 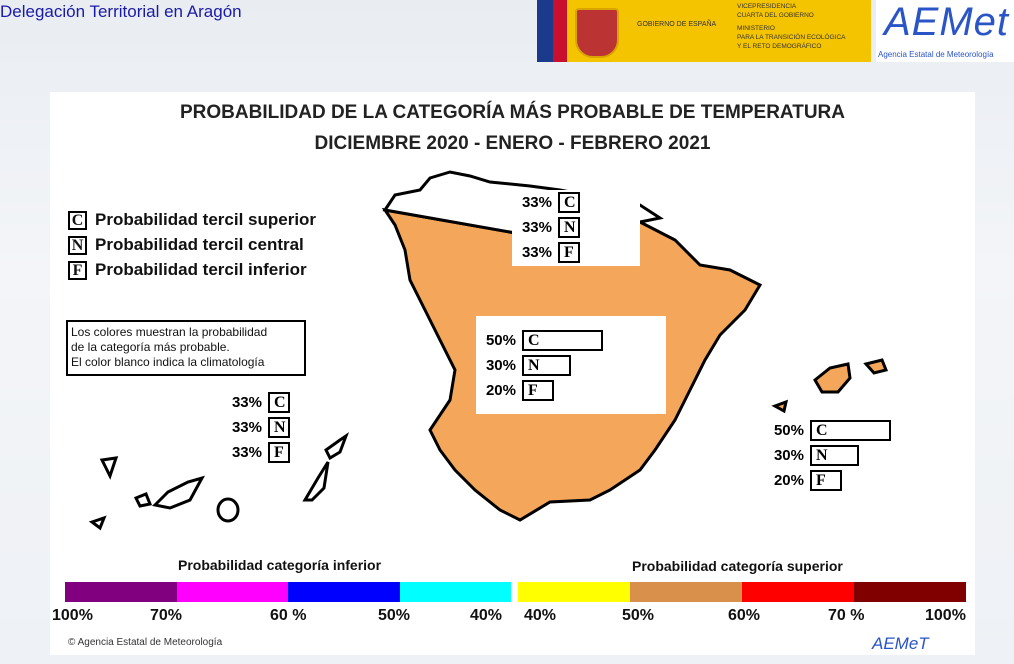 What do you see at coordinates (145, 642) in the screenshot?
I see `copyright: © Agencia Estatal de Meteorología` at bounding box center [145, 642].